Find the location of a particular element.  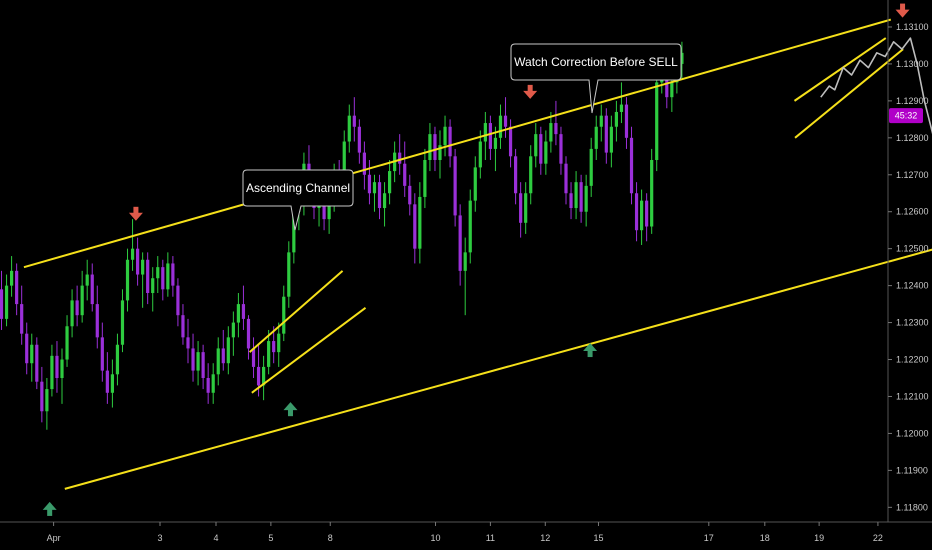

arrow-down-shaft is located at coordinates (136, 210).